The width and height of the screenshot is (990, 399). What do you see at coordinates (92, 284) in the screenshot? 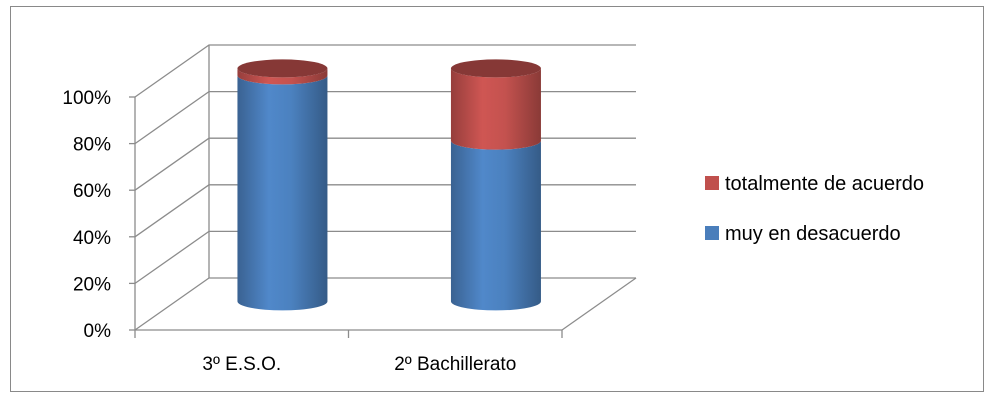
I see `y-tick-label: 20%` at bounding box center [92, 284].